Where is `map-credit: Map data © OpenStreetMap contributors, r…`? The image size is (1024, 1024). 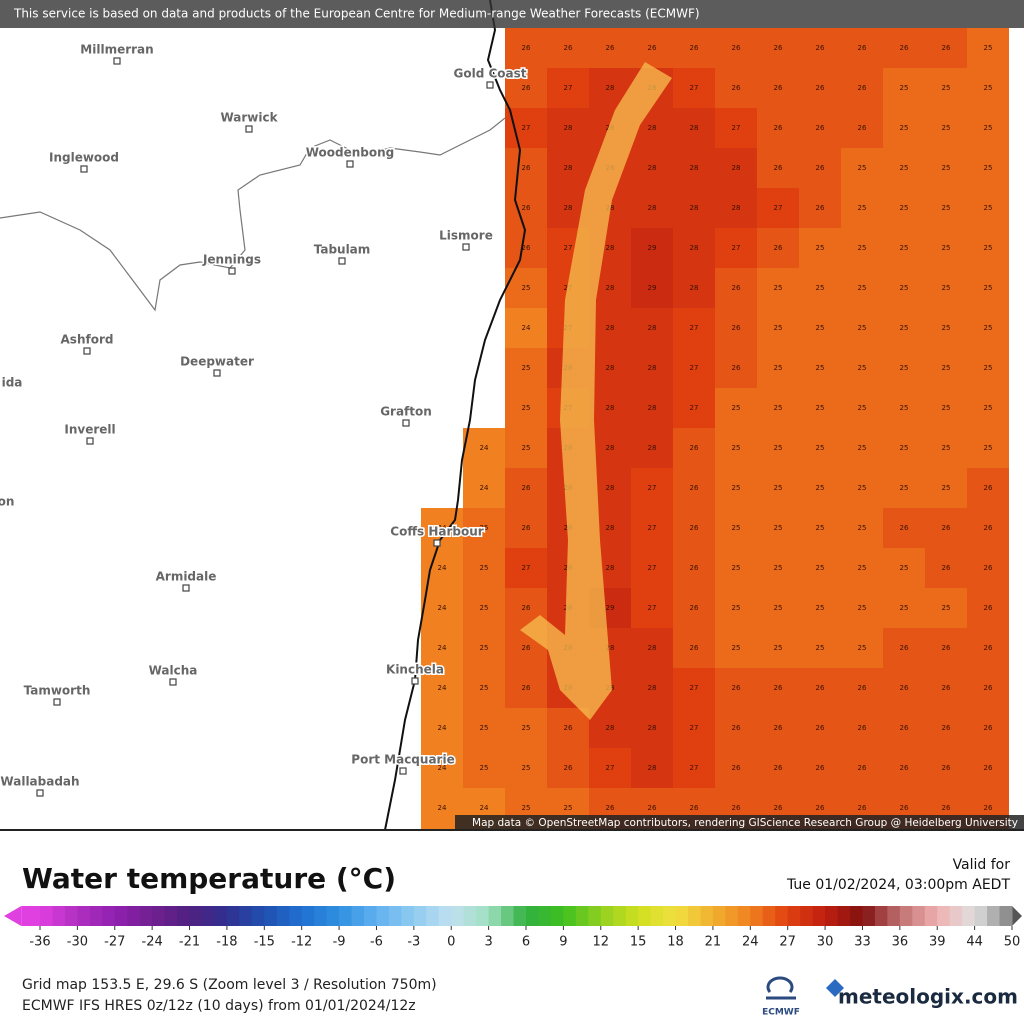 map-credit: Map data © OpenStreetMap contributors, r… is located at coordinates (745, 823).